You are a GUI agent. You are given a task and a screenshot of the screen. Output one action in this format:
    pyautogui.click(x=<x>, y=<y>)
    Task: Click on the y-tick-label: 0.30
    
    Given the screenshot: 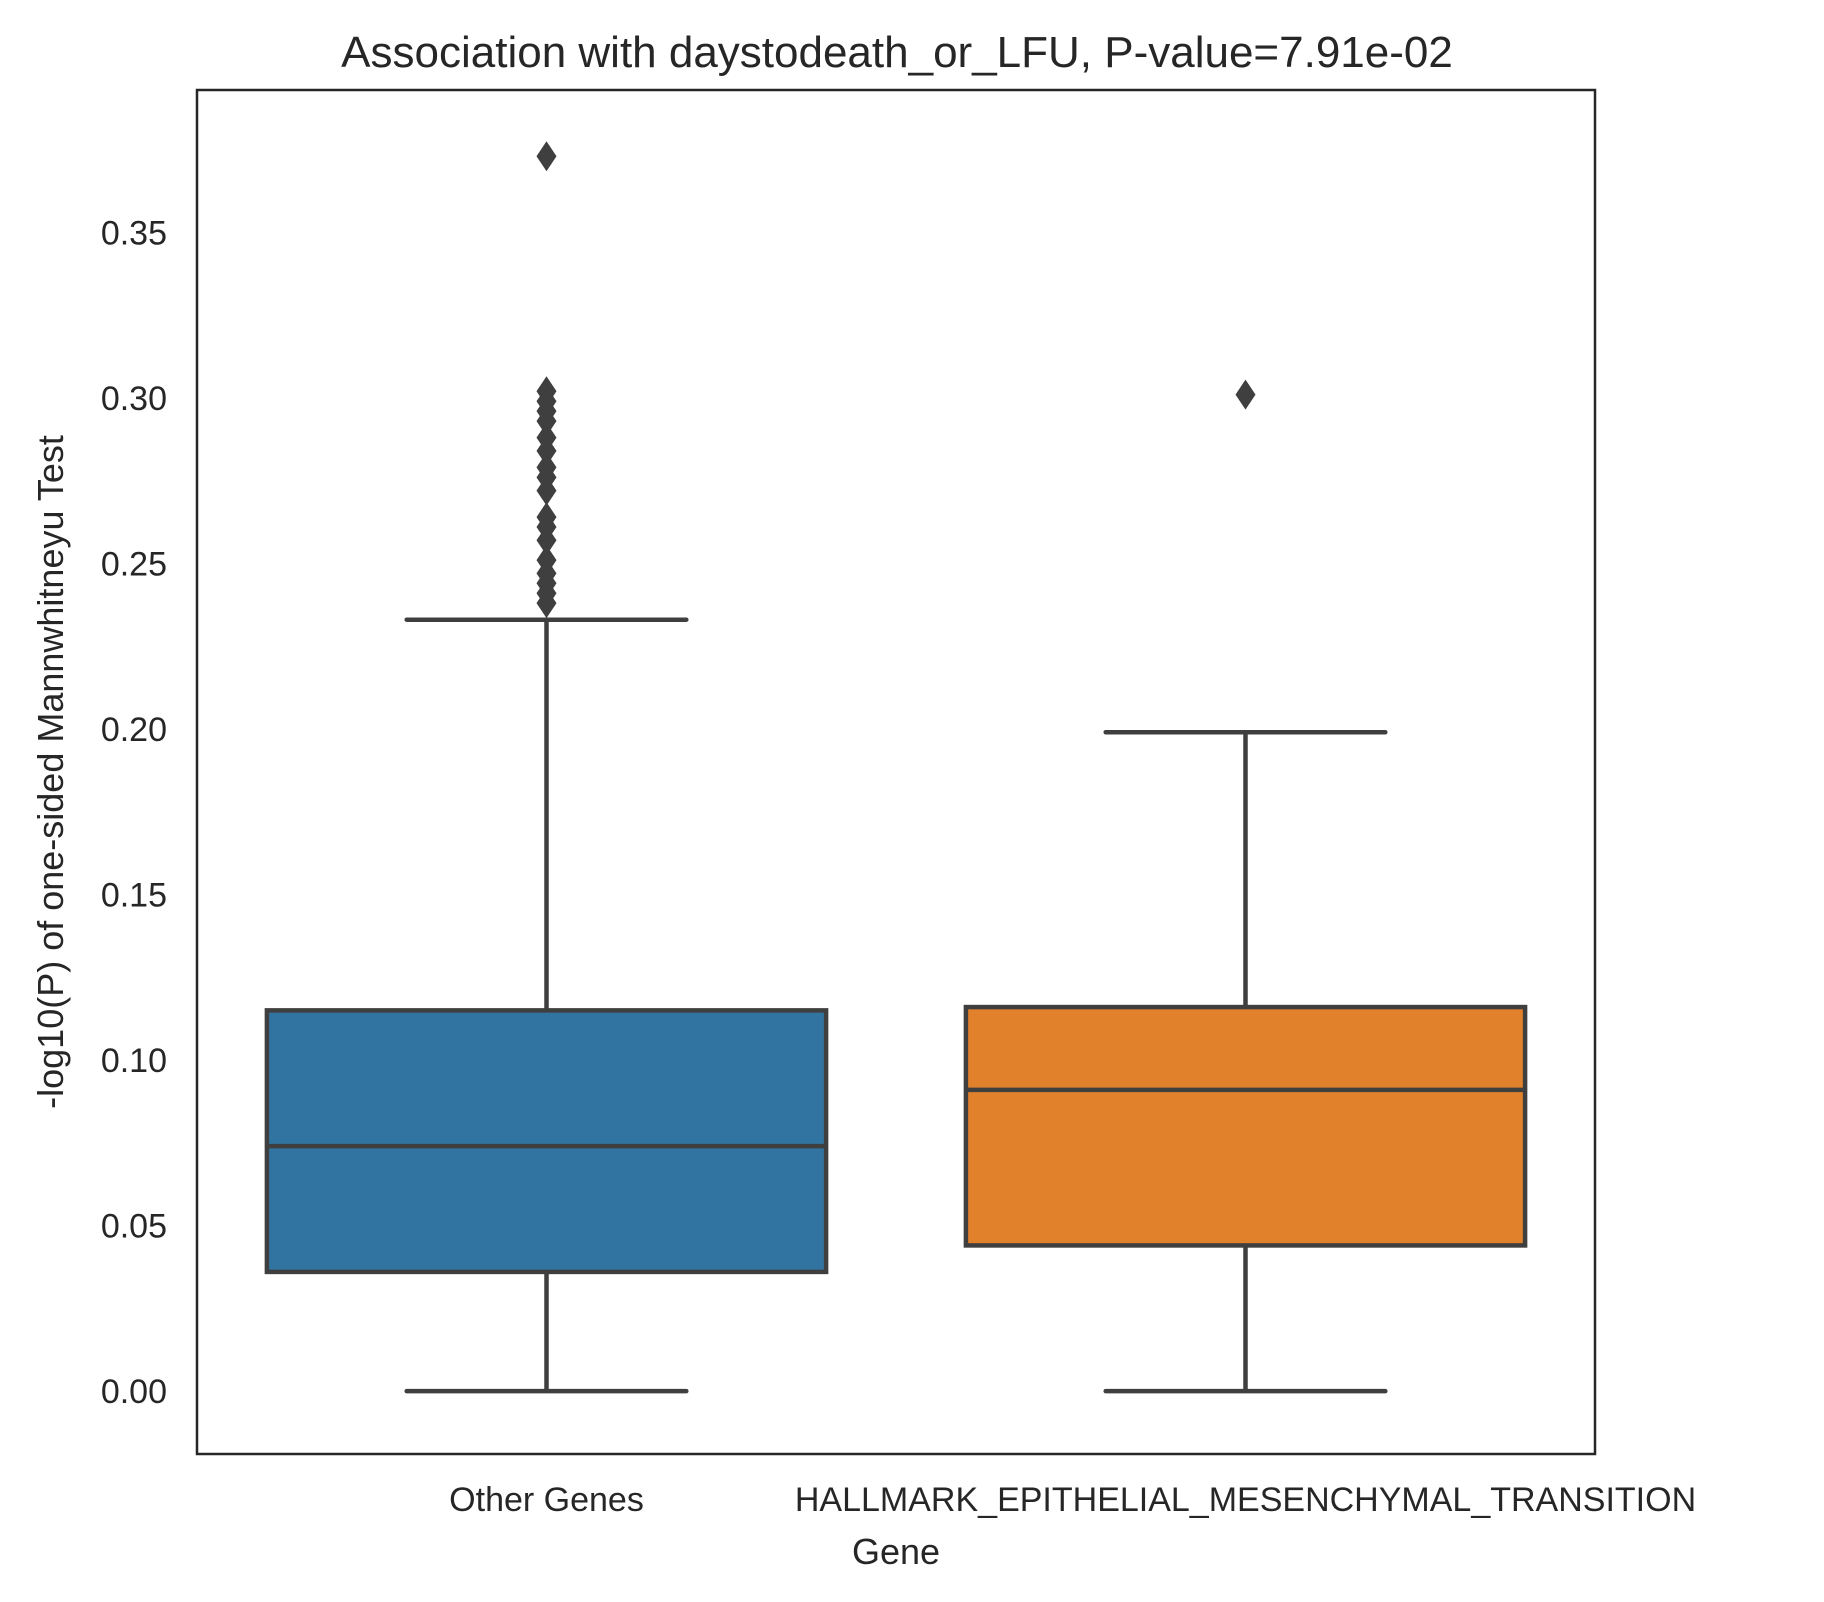 What is the action you would take?
    pyautogui.click(x=134, y=399)
    